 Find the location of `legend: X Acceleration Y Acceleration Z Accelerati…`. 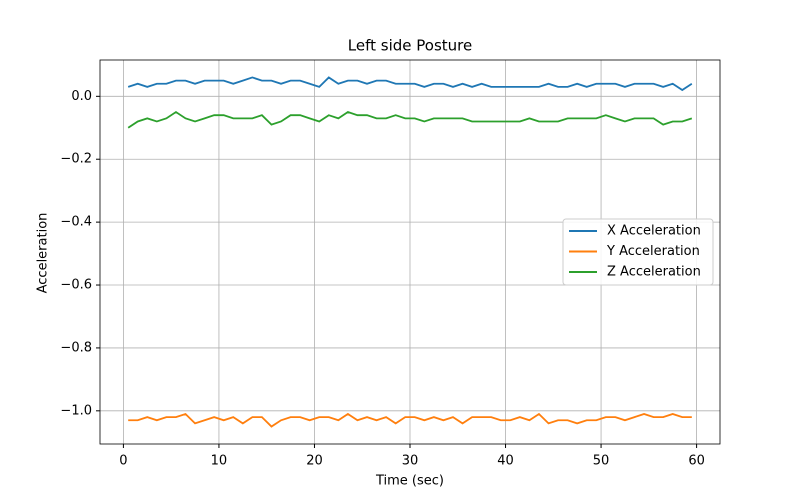

legend: X Acceleration Y Acceleration Z Accelerati… is located at coordinates (638, 252).